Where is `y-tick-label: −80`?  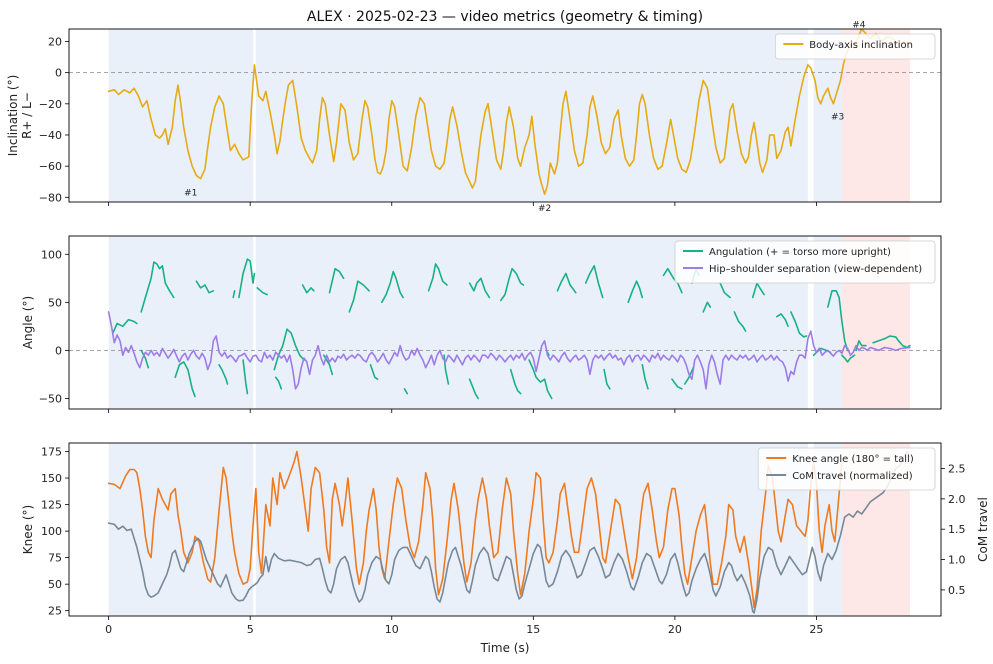 y-tick-label: −80 is located at coordinates (50, 197).